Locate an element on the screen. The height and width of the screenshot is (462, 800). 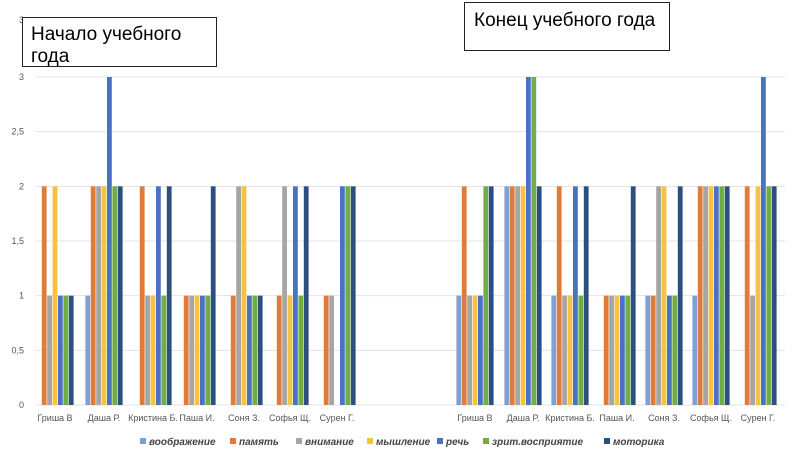
y-tick-label: 0 is located at coordinates (21, 405).